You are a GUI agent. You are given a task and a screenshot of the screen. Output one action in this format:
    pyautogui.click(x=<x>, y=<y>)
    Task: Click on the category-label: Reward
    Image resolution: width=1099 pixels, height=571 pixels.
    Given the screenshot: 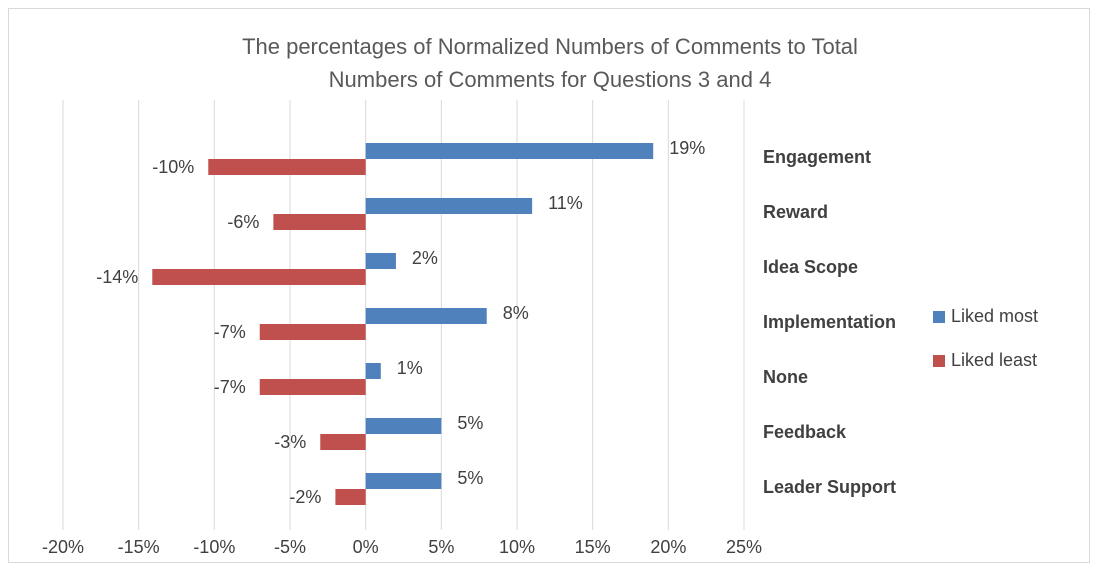 What is the action you would take?
    pyautogui.click(x=795, y=212)
    